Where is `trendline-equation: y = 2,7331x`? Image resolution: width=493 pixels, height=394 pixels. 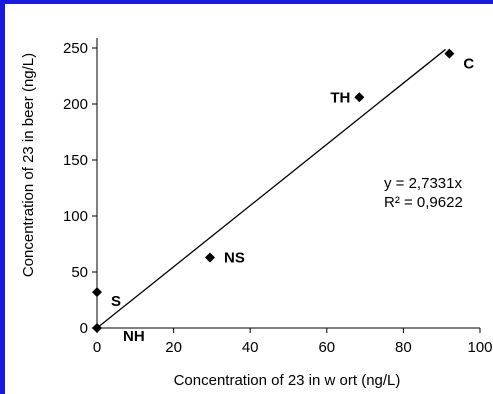 trendline-equation: y = 2,7331x is located at coordinates (423, 183).